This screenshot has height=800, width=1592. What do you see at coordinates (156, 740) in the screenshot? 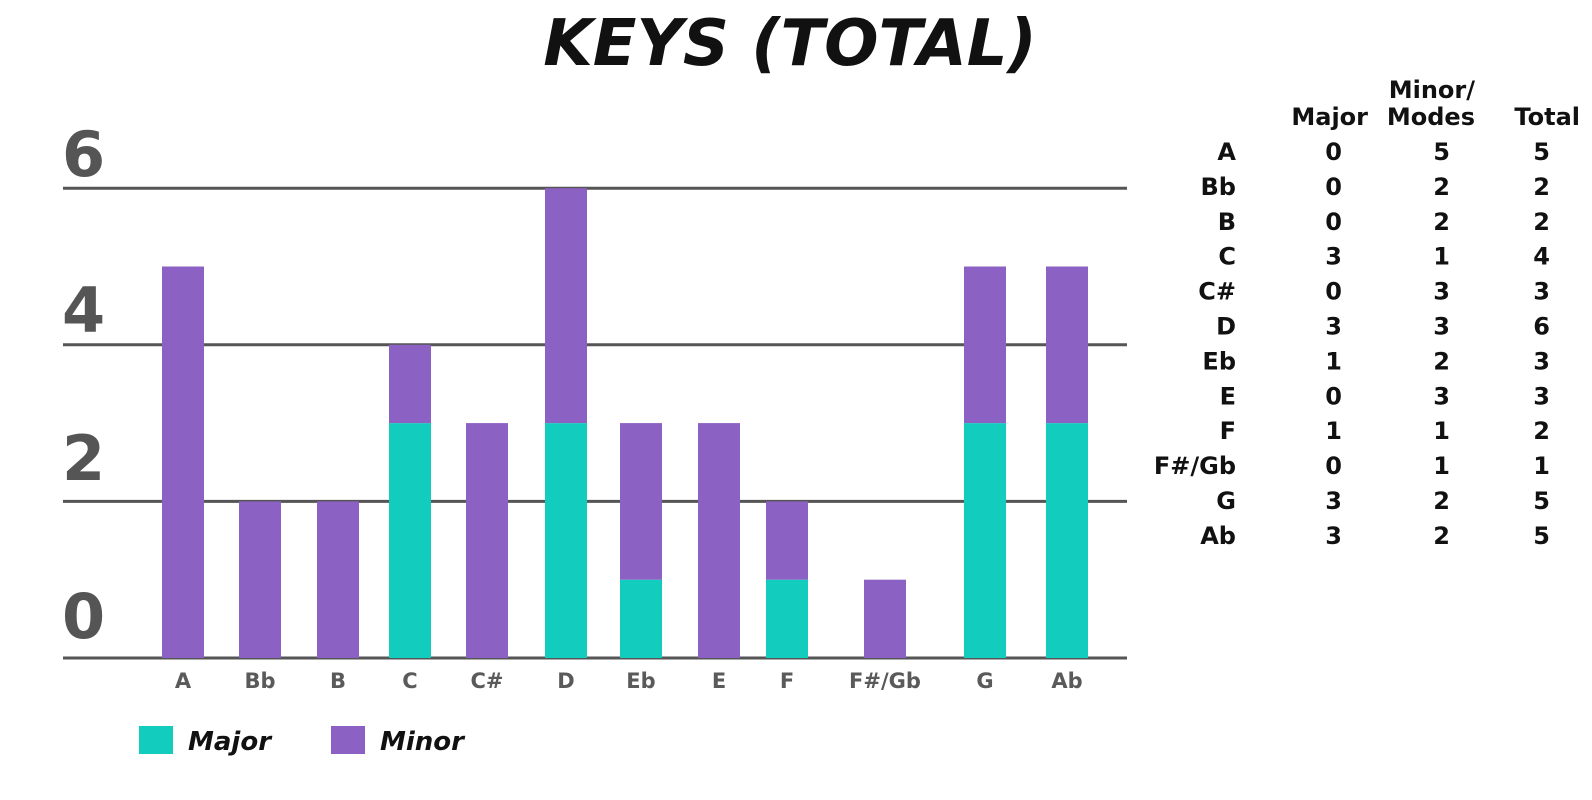
I see `legend-swatch-major` at bounding box center [156, 740].